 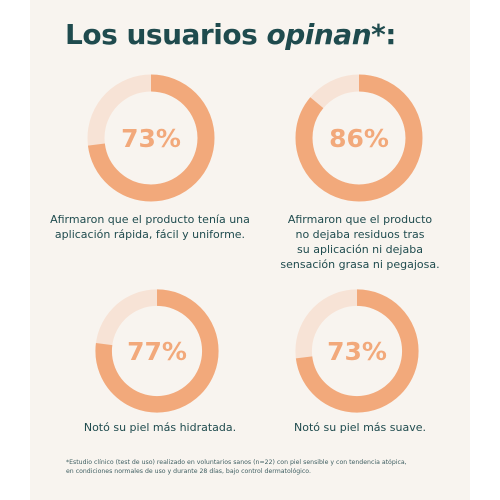 I want to click on donut-chart-4: 73%, so click(x=357, y=351).